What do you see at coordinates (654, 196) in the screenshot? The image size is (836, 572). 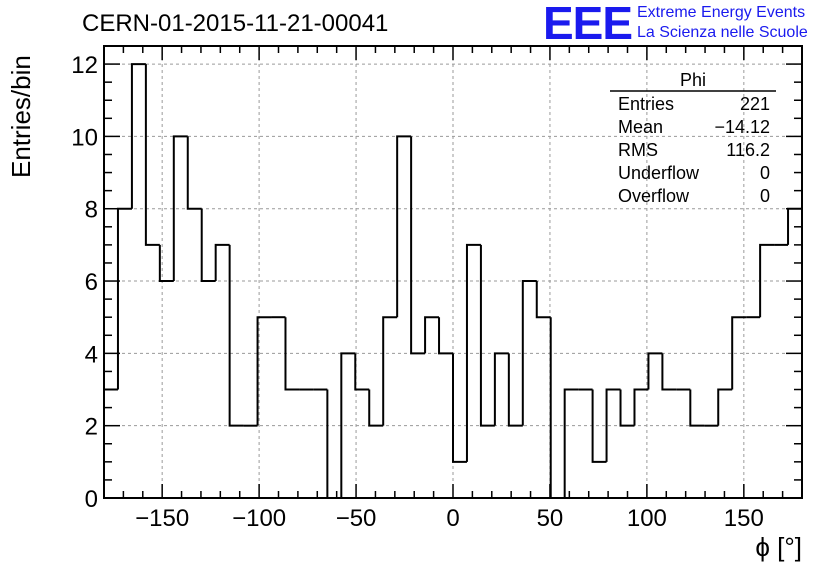 I see `stats-label: Overflow` at bounding box center [654, 196].